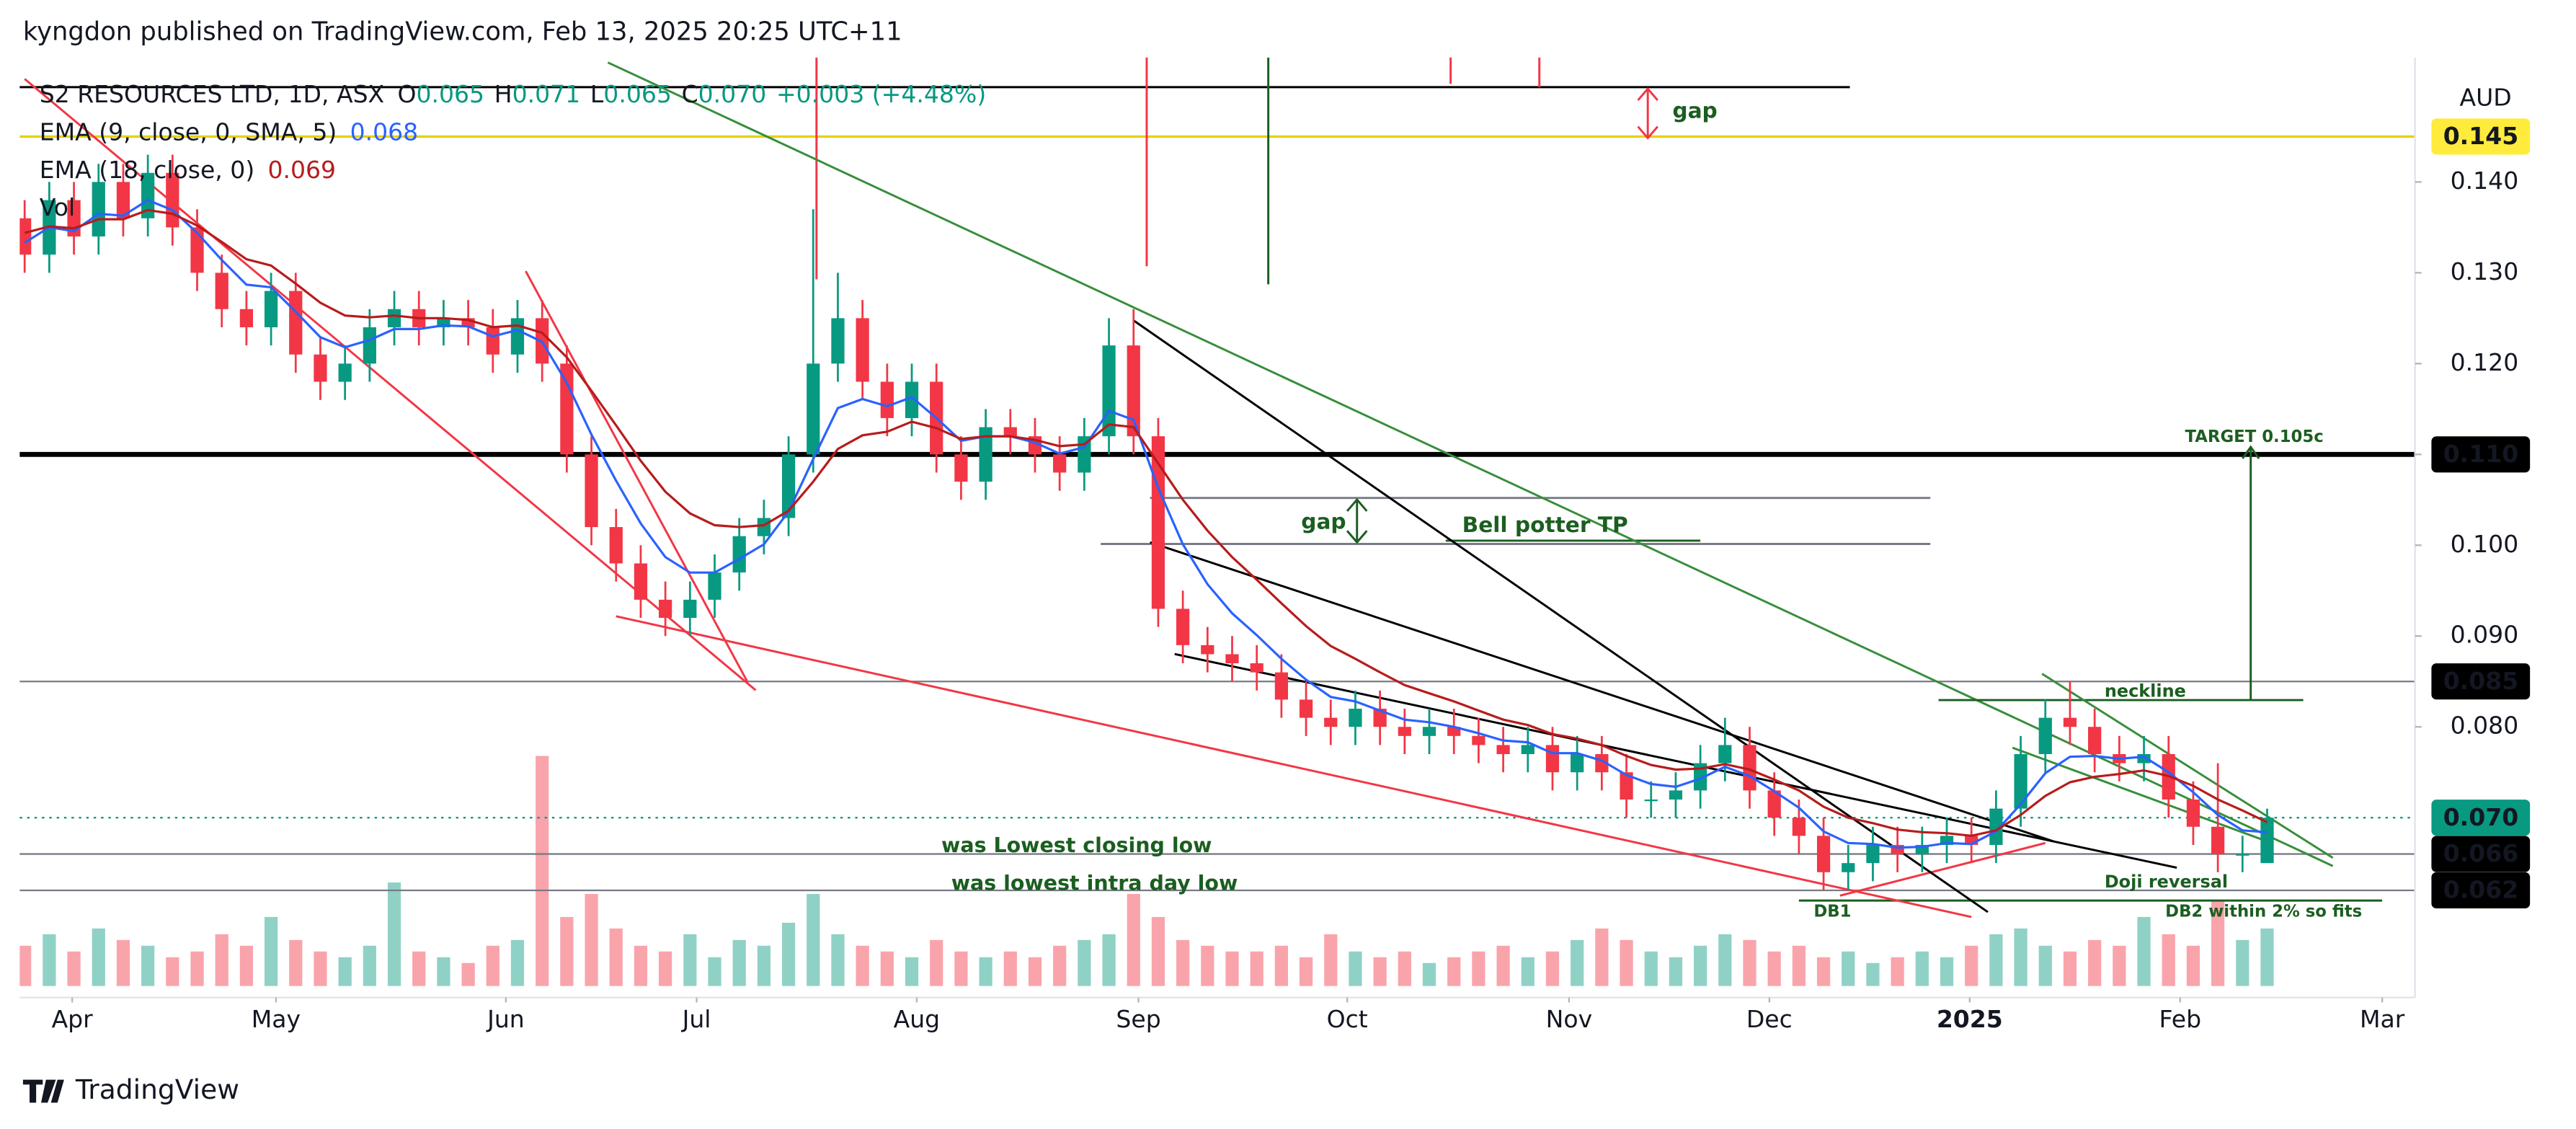 The height and width of the screenshot is (1129, 2576). Describe the element at coordinates (696, 1019) in the screenshot. I see `x-tick-label: Jul` at that location.